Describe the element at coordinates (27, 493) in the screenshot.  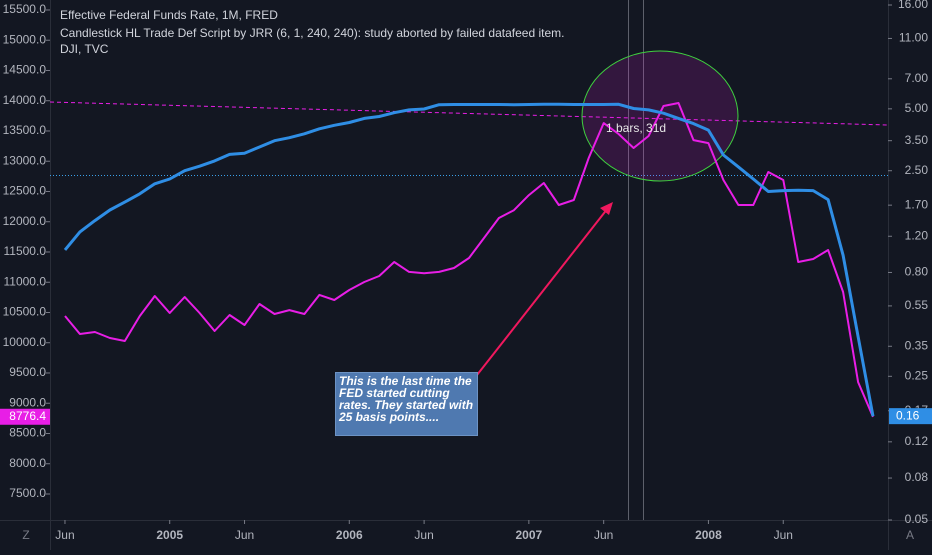
I see `y-tick-label: 7500.0` at that location.